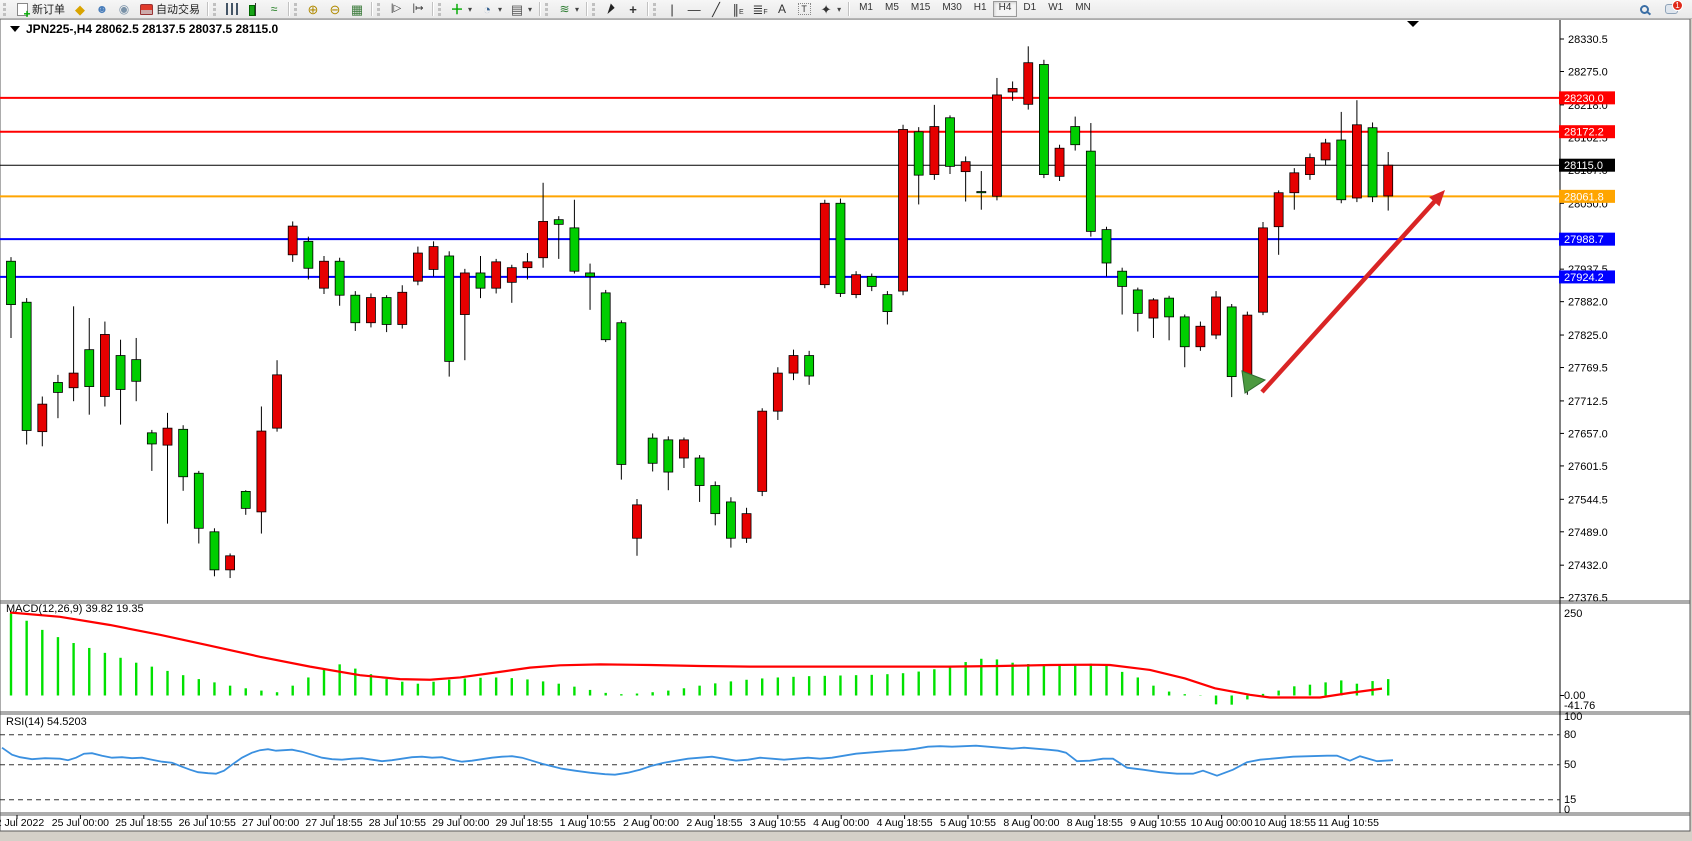 The width and height of the screenshot is (1692, 841). What do you see at coordinates (1350, 294) in the screenshot?
I see `trend-arrow-line` at bounding box center [1350, 294].